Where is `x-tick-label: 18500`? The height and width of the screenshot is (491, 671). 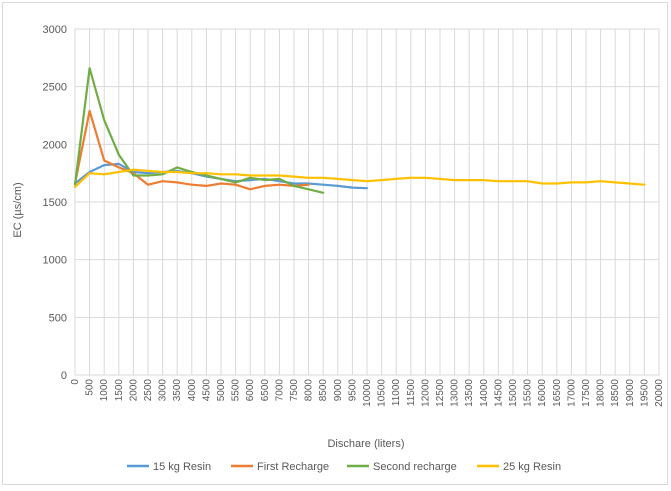 x-tick-label: 18500 is located at coordinates (615, 393).